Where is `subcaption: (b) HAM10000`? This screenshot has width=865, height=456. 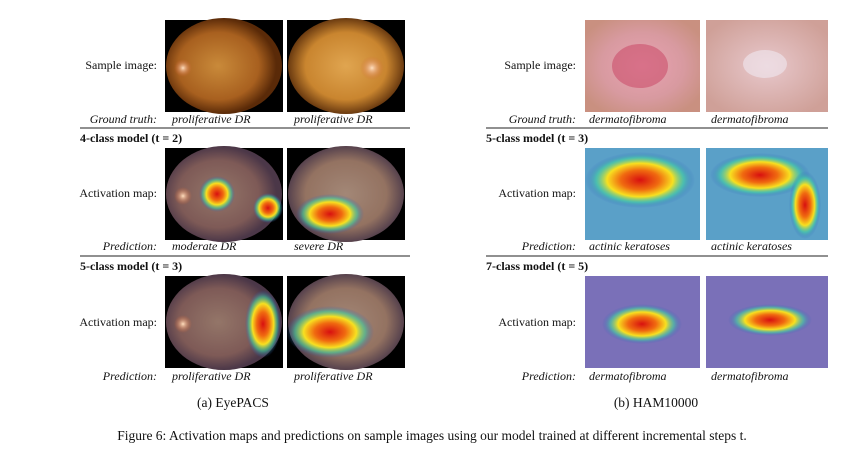
subcaption: (b) HAM10000 is located at coordinates (656, 402).